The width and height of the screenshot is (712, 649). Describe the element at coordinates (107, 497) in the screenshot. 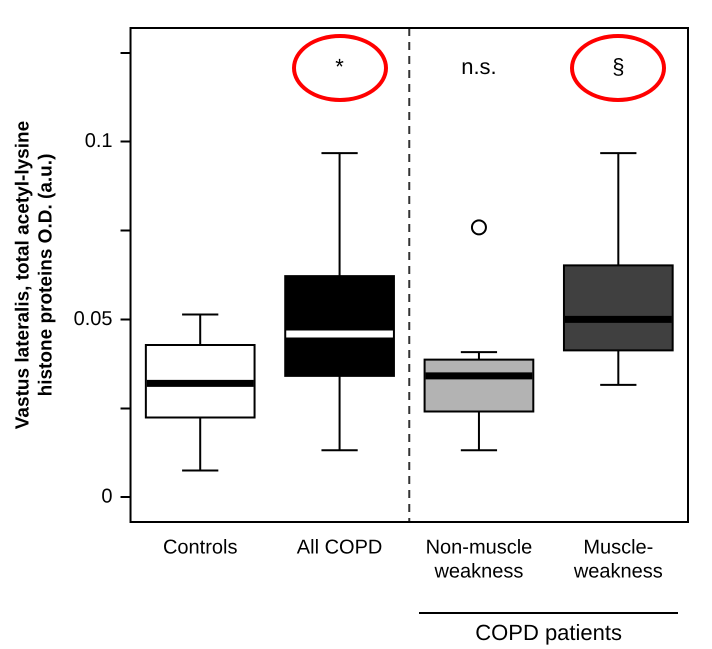

I see `y-tick-label: 0` at that location.